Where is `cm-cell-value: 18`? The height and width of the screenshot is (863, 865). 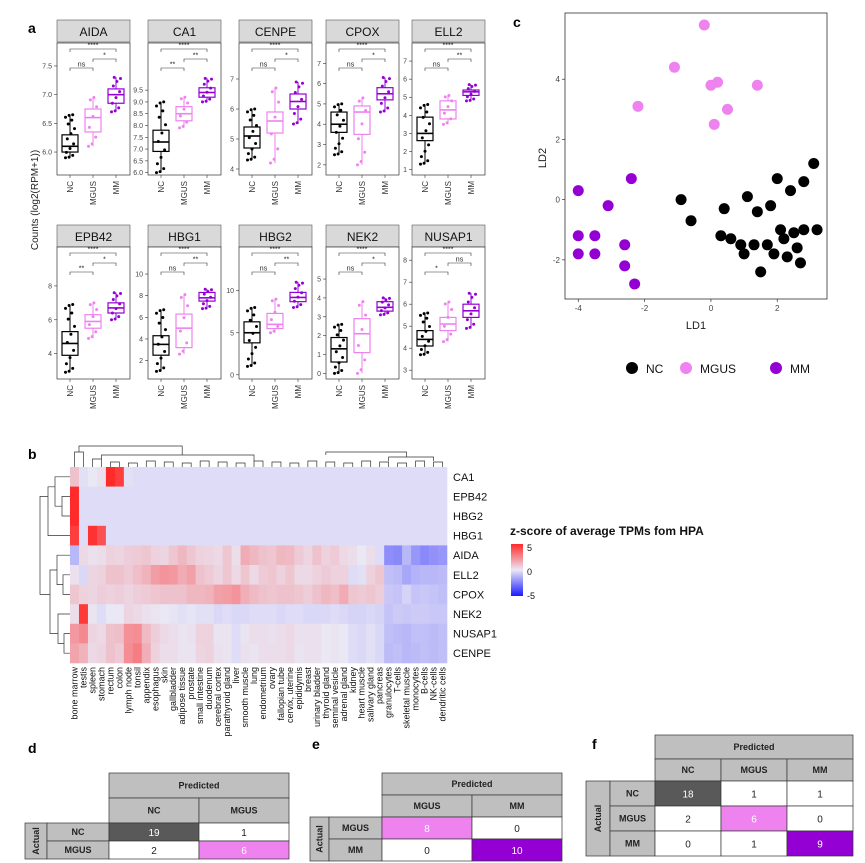 cm-cell-value: 18 is located at coordinates (688, 795).